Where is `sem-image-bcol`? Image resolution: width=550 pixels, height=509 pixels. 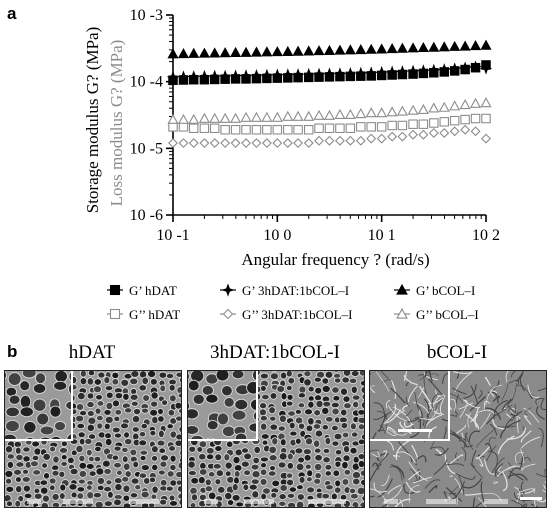
sem-image-bcol is located at coordinates (458, 439).